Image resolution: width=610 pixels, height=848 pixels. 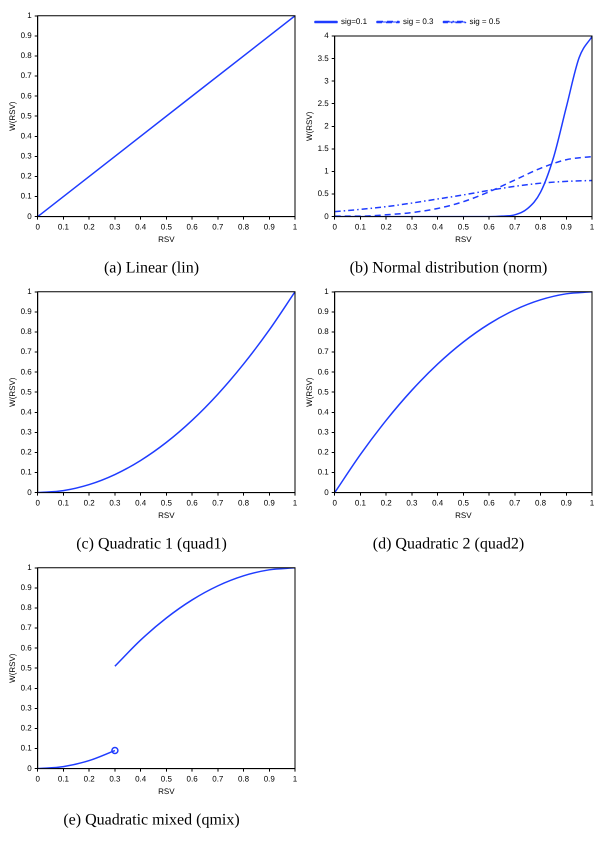 I want to click on y-tick-label: 3, so click(x=327, y=81).